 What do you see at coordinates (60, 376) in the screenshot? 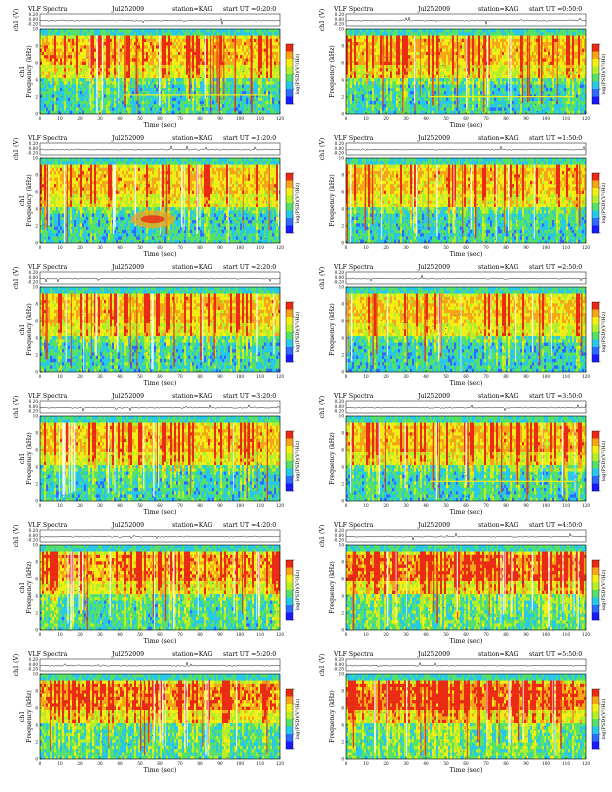
I see `time-tick-label: 10` at bounding box center [60, 376].